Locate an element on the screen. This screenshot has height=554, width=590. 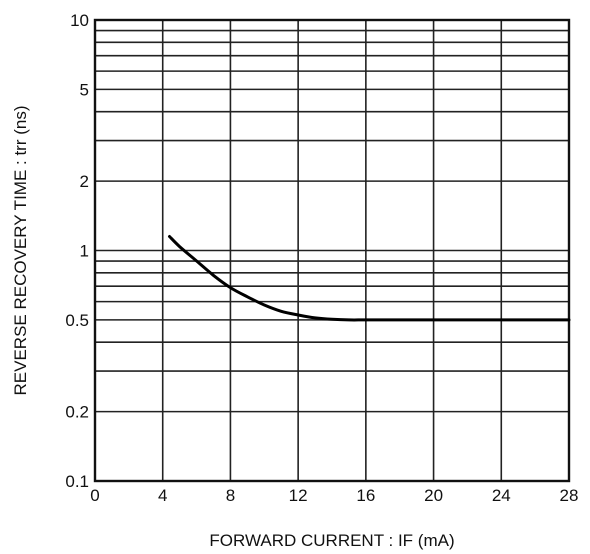
series-line is located at coordinates (369, 278).